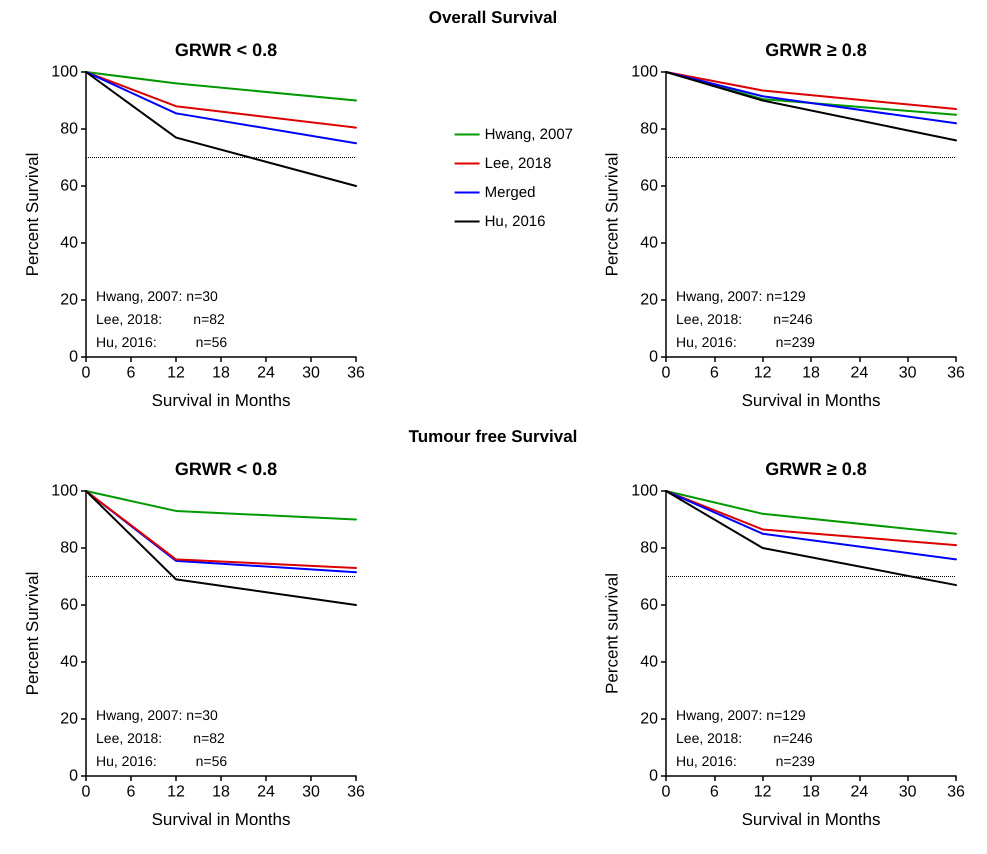 The height and width of the screenshot is (854, 987). Describe the element at coordinates (510, 192) in the screenshot. I see `legend-label: Merged` at that location.